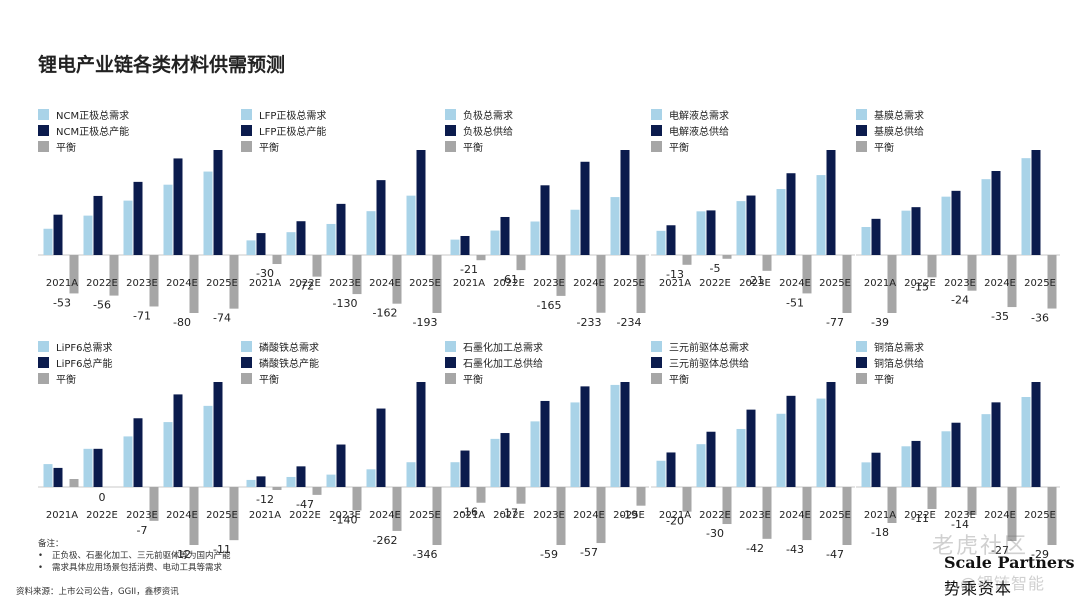 The width and height of the screenshot is (1080, 608). I want to click on legend-item: NCM正极总需求, so click(83, 114).